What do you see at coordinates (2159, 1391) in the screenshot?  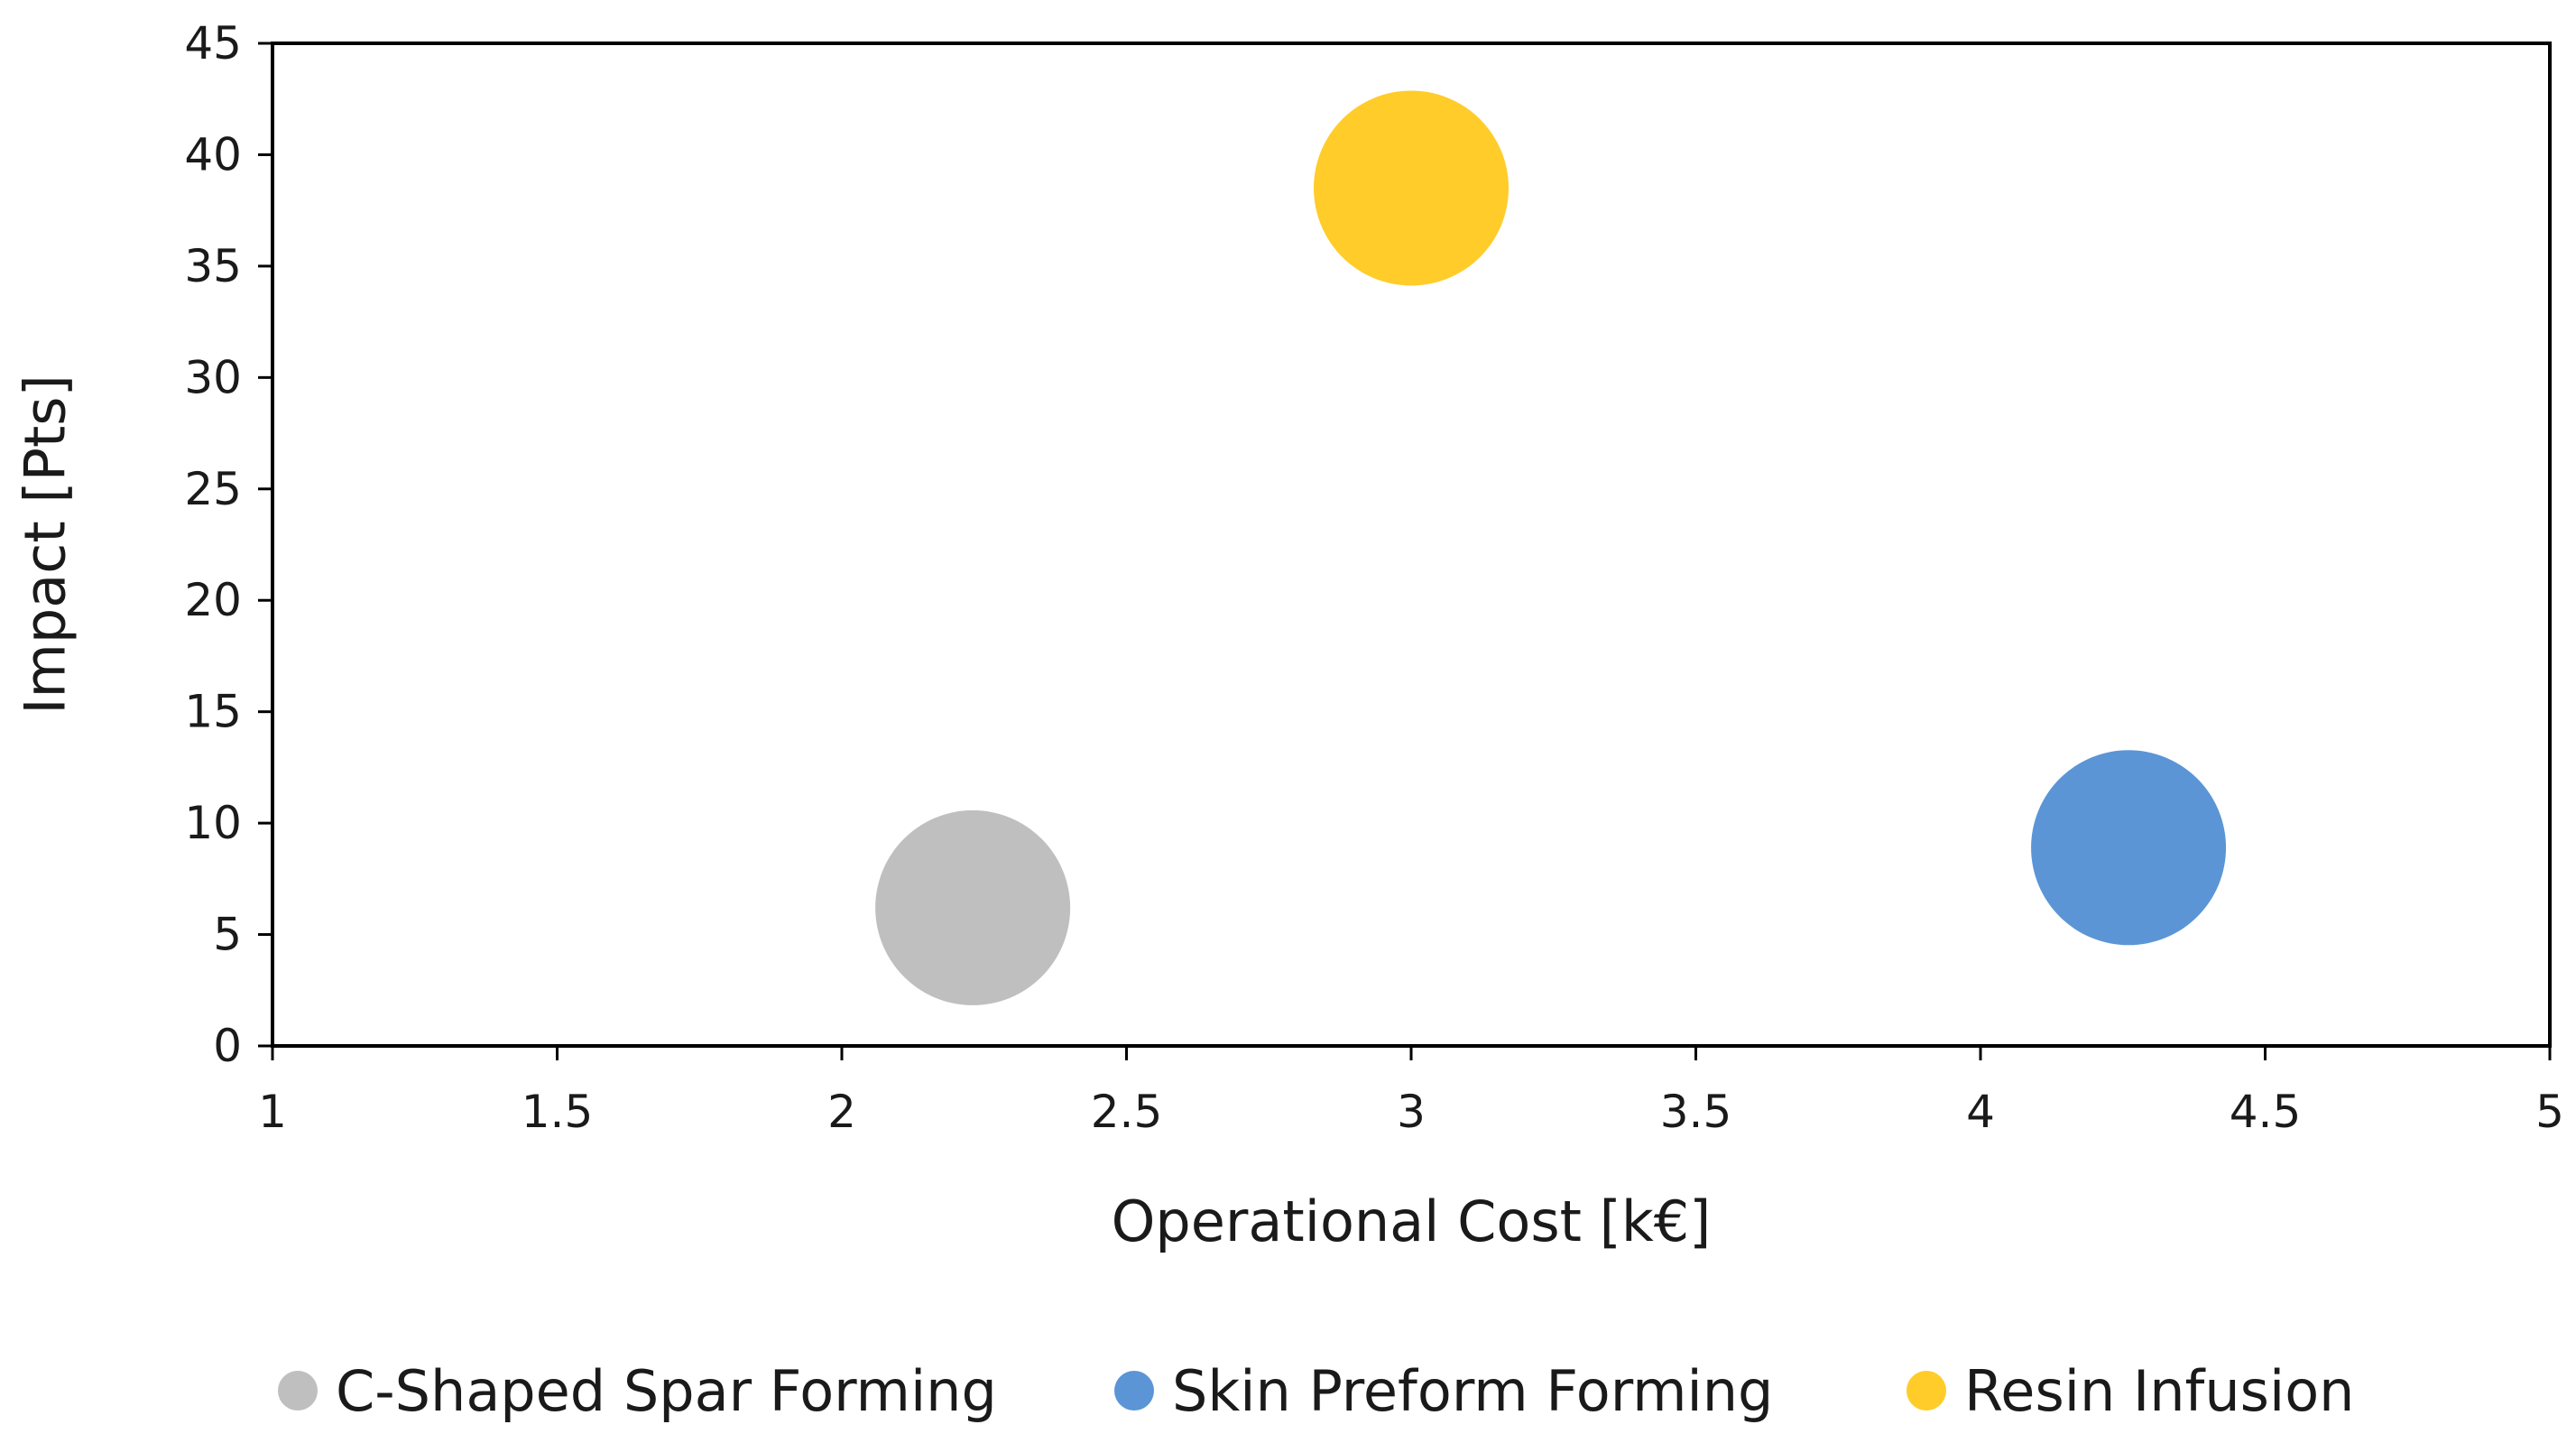 I see `legend-label: Resin Infusion` at bounding box center [2159, 1391].